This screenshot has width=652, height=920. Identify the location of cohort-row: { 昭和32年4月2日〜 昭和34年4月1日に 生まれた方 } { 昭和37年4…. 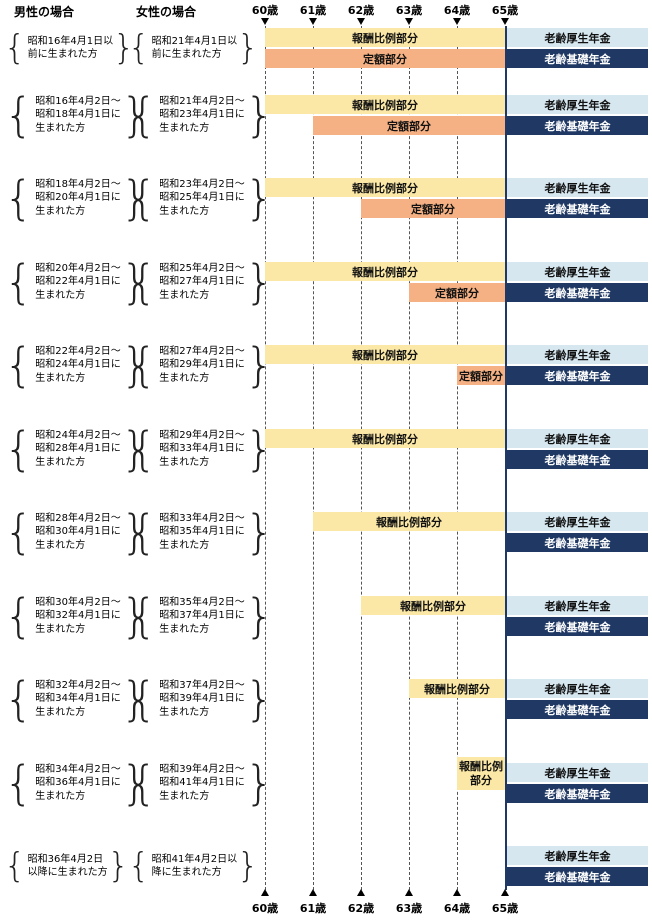
(326, 699).